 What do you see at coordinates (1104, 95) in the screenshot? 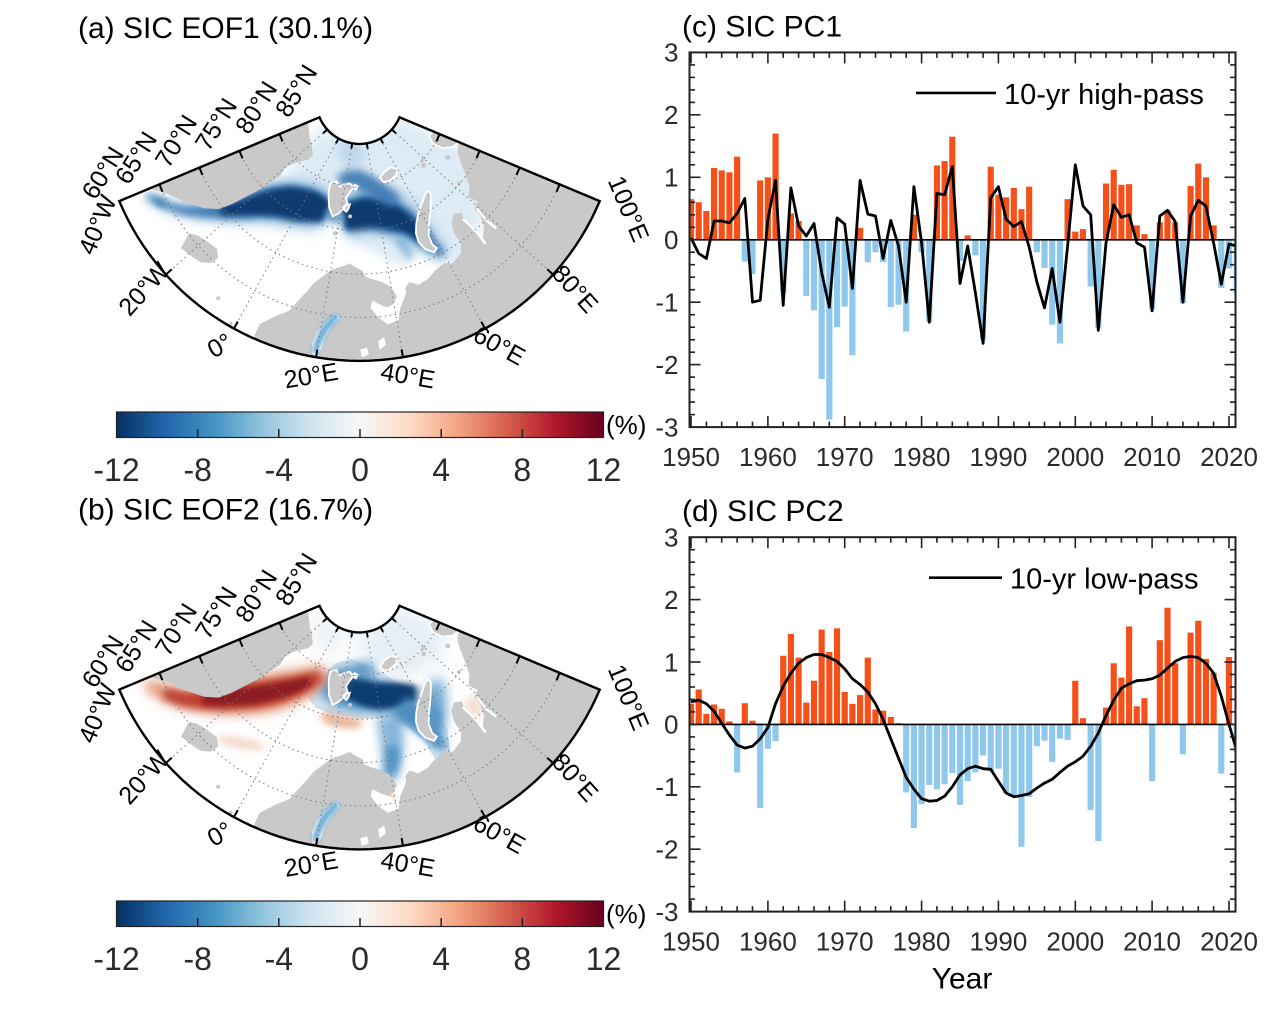
I see `svg-text: 10-yr high-pass` at bounding box center [1104, 95].